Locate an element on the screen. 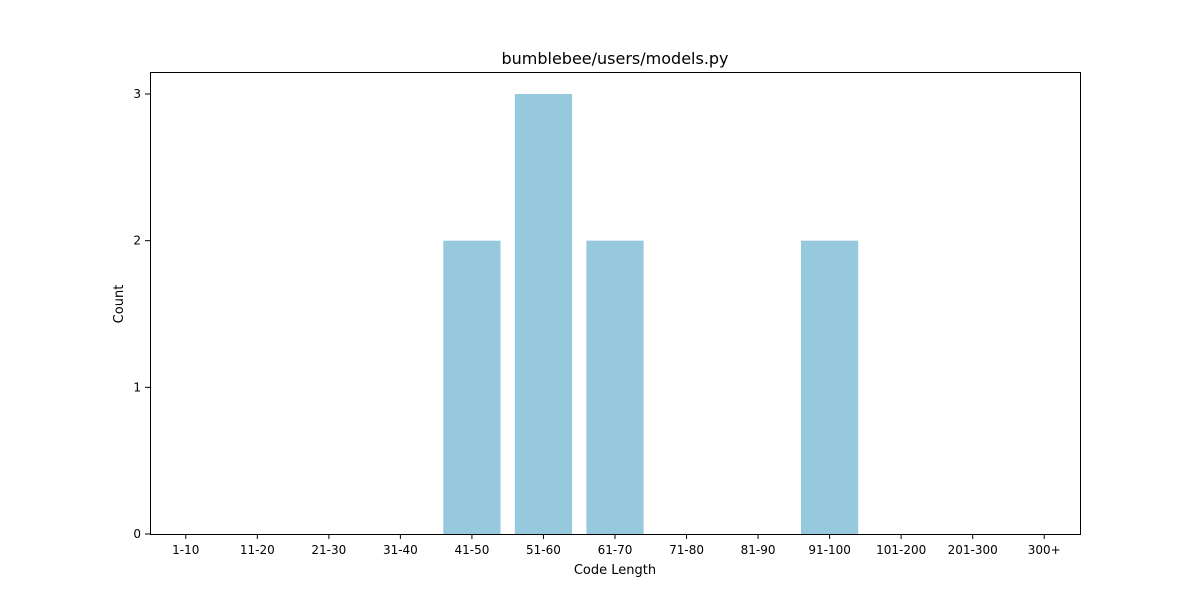 This screenshot has width=1200, height=600. y-tick-label: 1 is located at coordinates (137, 387).